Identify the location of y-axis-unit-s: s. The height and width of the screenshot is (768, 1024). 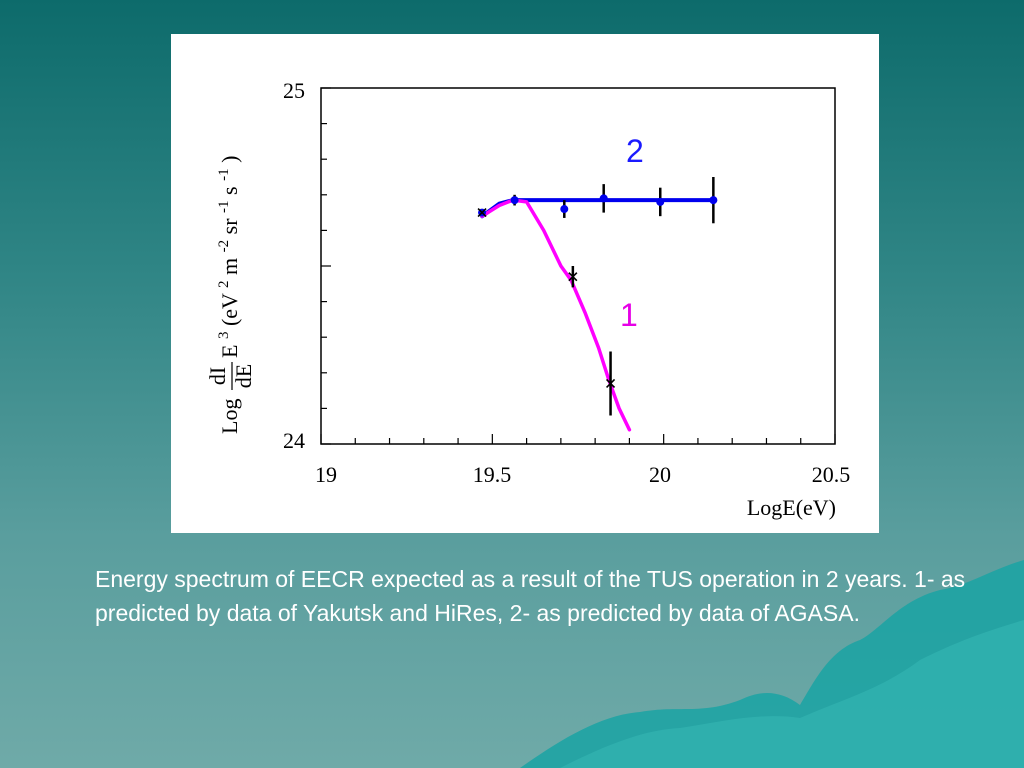
(229, 190).